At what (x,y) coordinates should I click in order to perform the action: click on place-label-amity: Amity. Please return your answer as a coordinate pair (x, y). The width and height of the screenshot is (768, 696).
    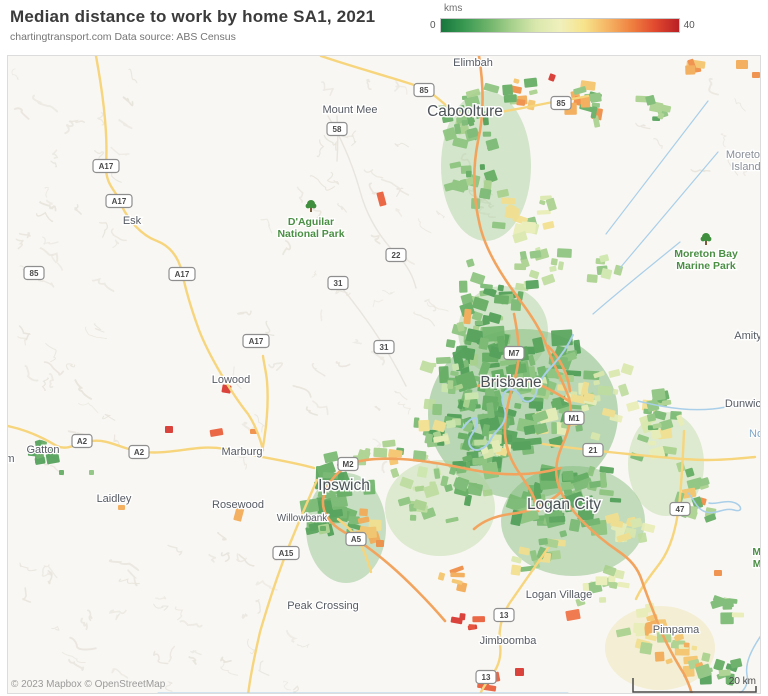
    Looking at the image, I should click on (747, 336).